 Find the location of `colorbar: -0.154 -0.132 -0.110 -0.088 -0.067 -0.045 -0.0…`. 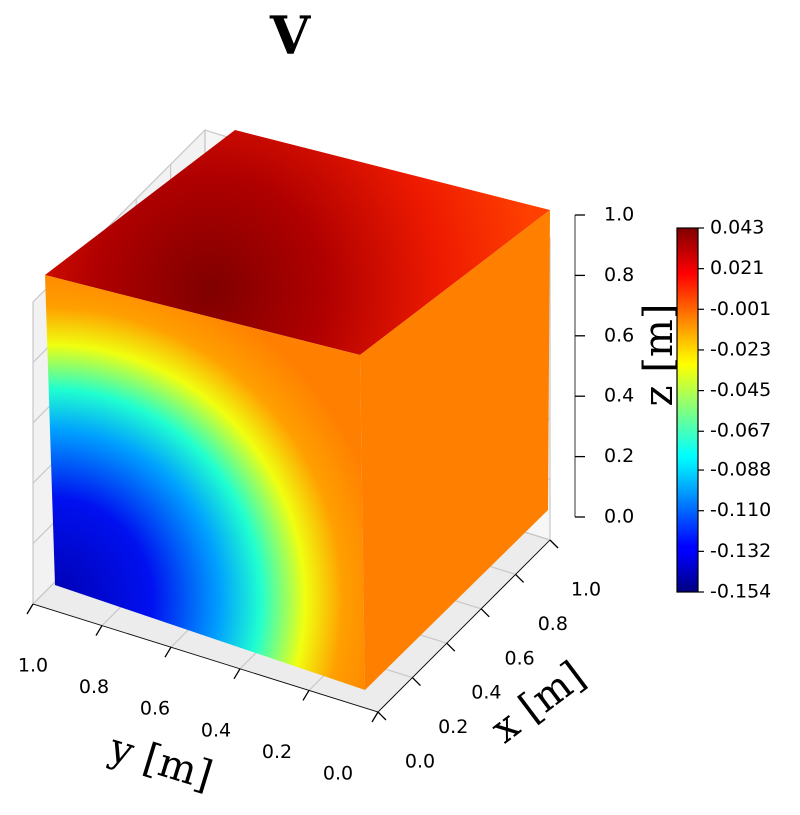

colorbar: -0.154 -0.132 -0.110 -0.088 -0.067 -0.045 -0.0… is located at coordinates (723, 410).